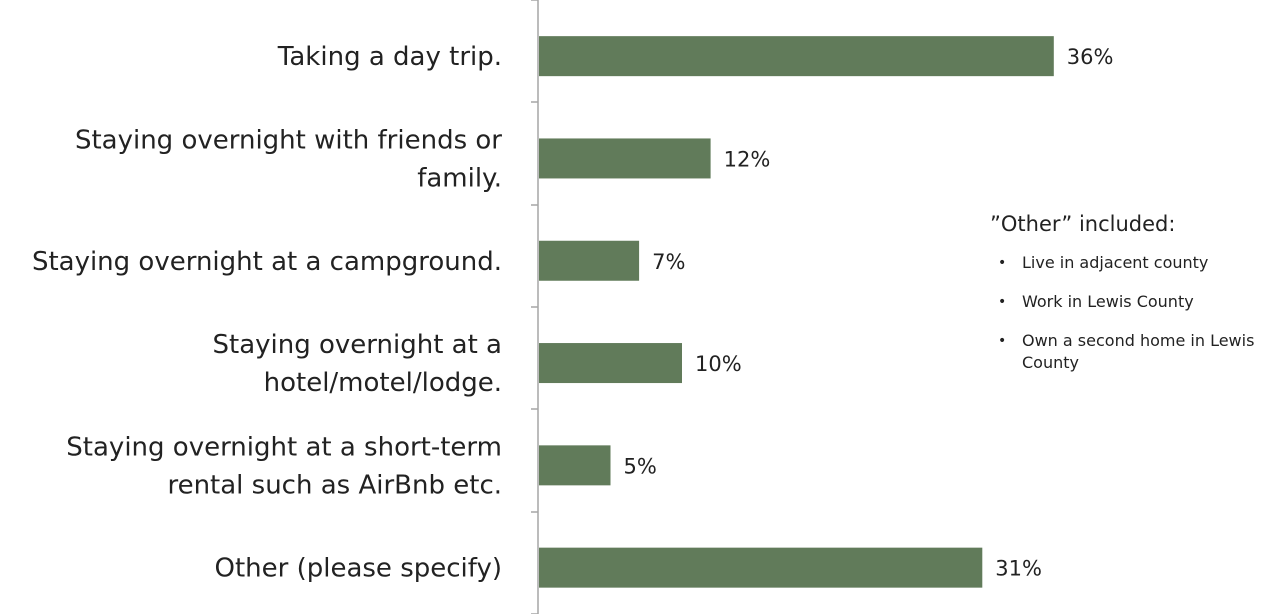 This screenshot has width=1278, height=614. I want to click on category-label-line: rental such as AirBnb etc., so click(334, 485).